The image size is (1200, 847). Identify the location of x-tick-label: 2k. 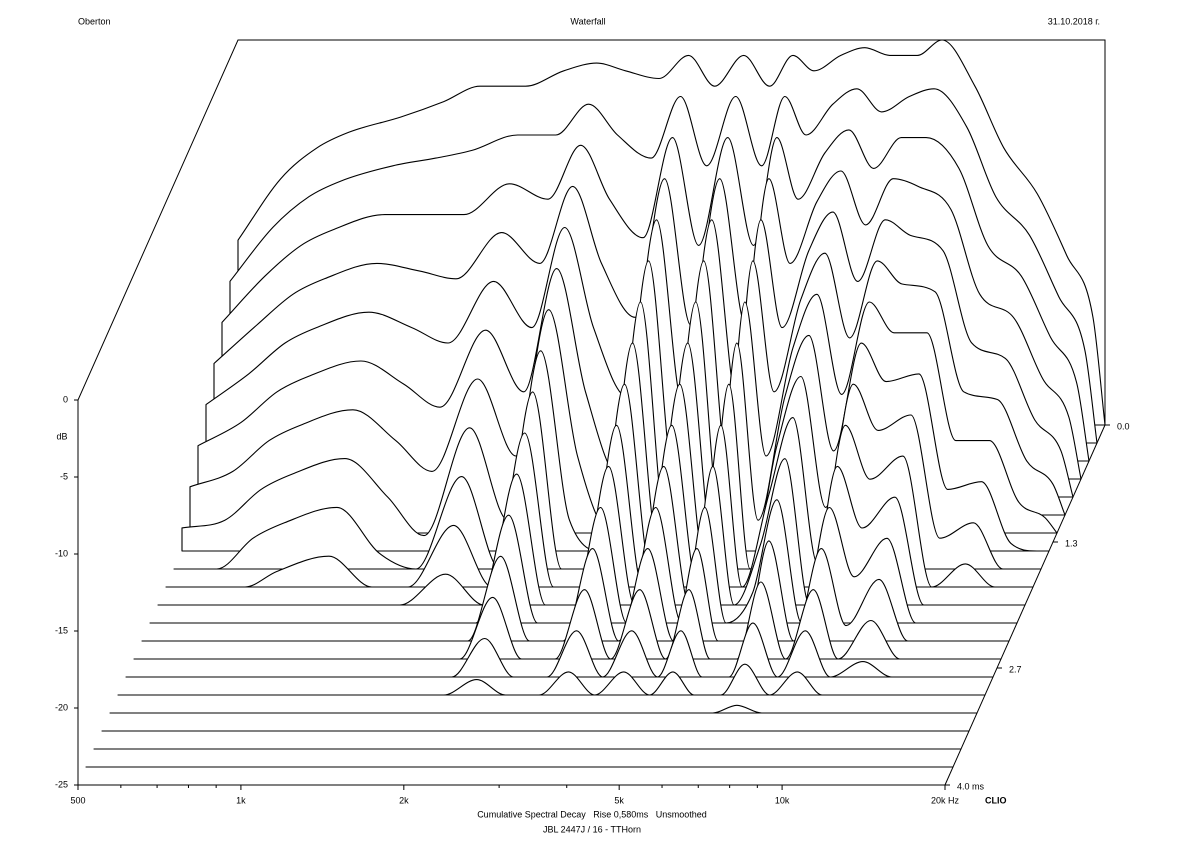
(404, 800).